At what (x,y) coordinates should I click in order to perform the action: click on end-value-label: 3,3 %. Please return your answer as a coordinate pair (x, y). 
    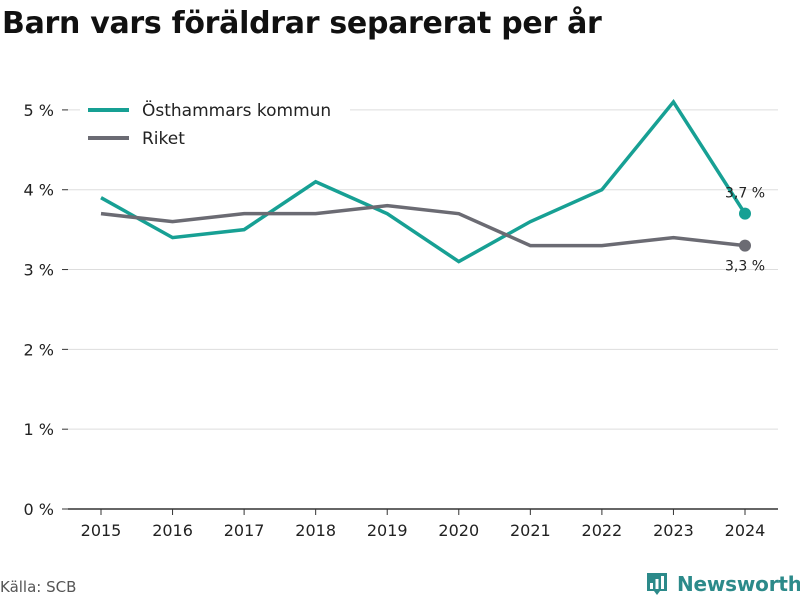
    Looking at the image, I should click on (745, 267).